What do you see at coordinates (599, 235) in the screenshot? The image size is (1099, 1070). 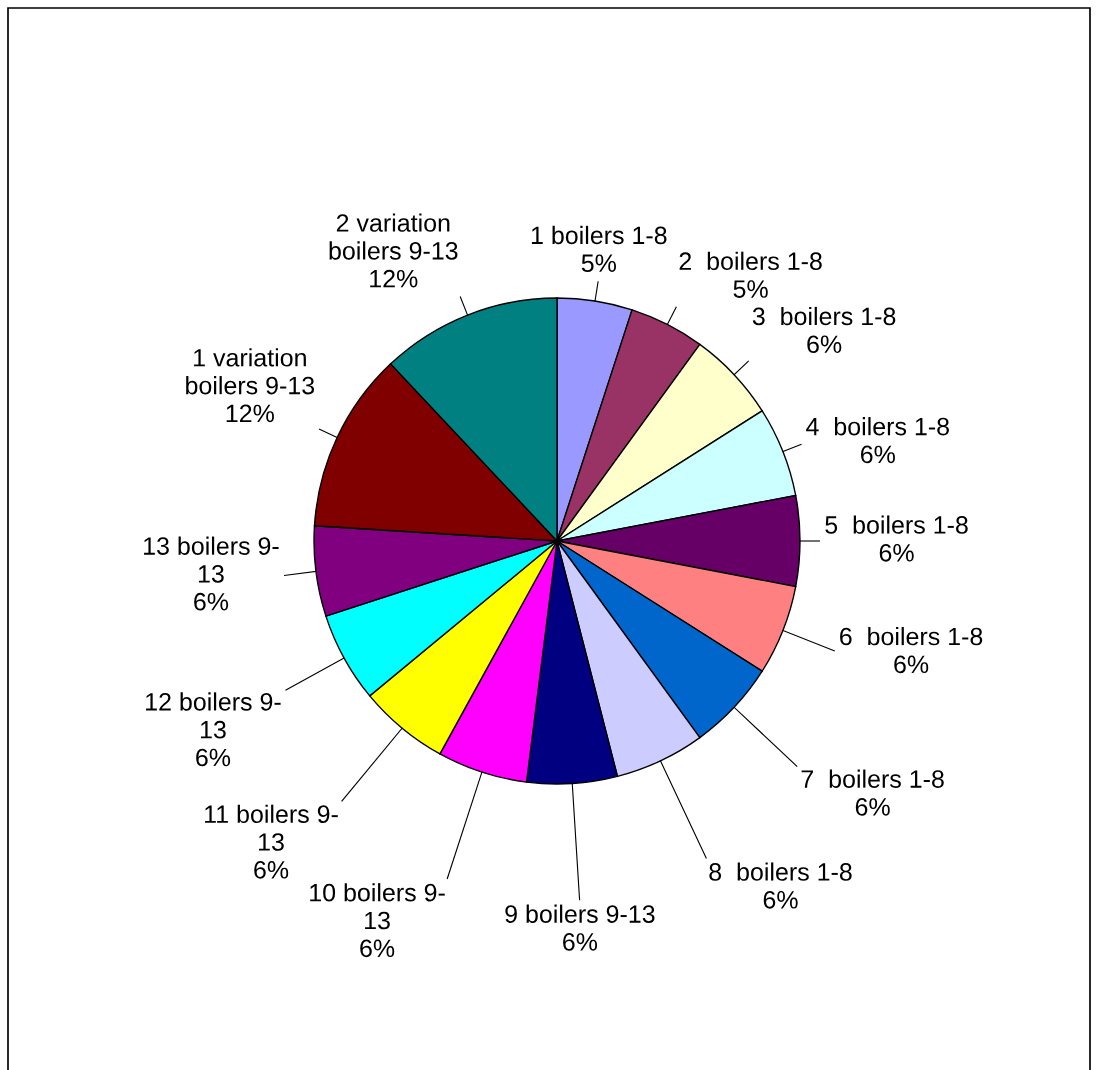 I see `slice-label: 1 boilers 1-8` at bounding box center [599, 235].